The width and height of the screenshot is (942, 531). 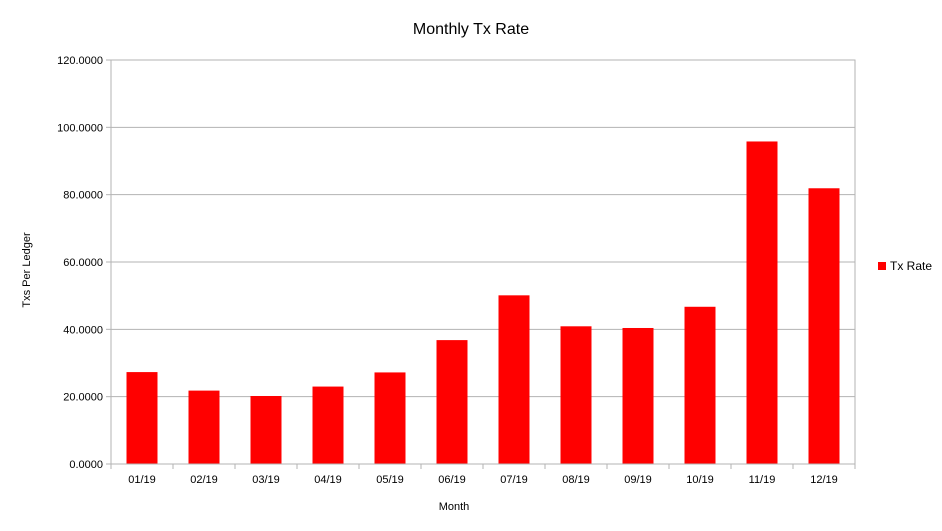 I want to click on y-tick-label: 20.0000, so click(x=83, y=398).